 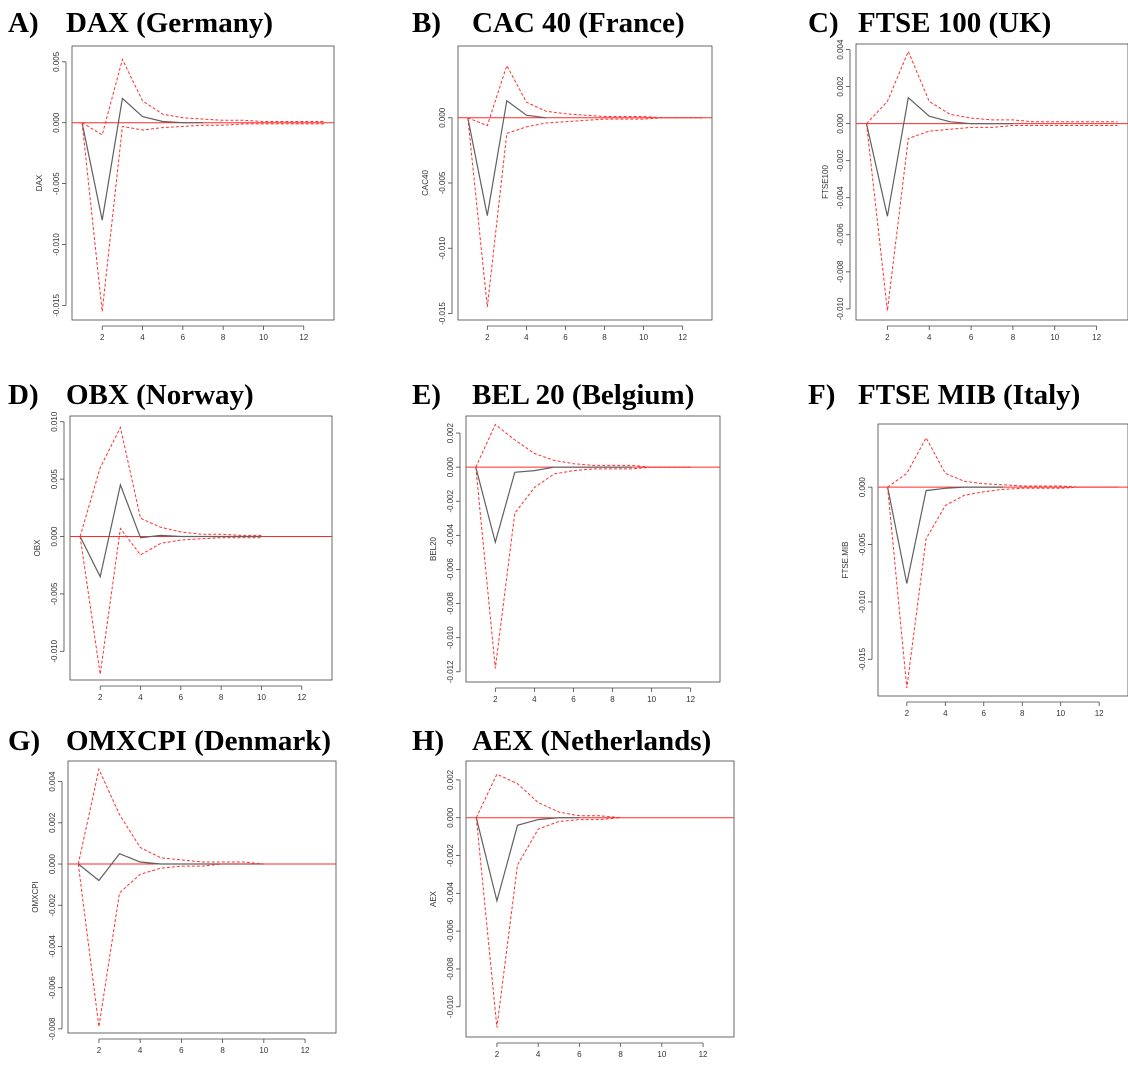 I want to click on y-axis-label: DAX, so click(x=39, y=182).